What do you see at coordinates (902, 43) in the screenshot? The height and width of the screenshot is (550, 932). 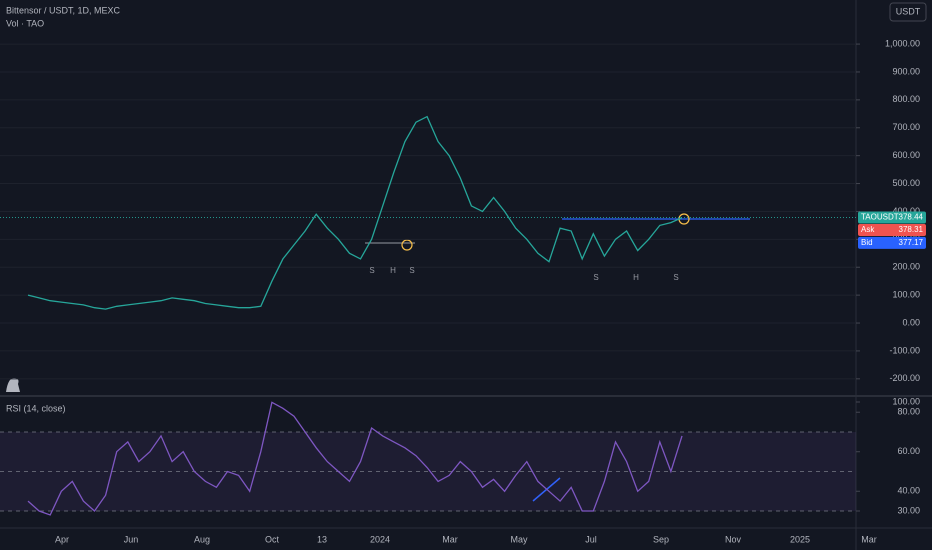 I see `y-tick-label: 1,000.00` at bounding box center [902, 43].